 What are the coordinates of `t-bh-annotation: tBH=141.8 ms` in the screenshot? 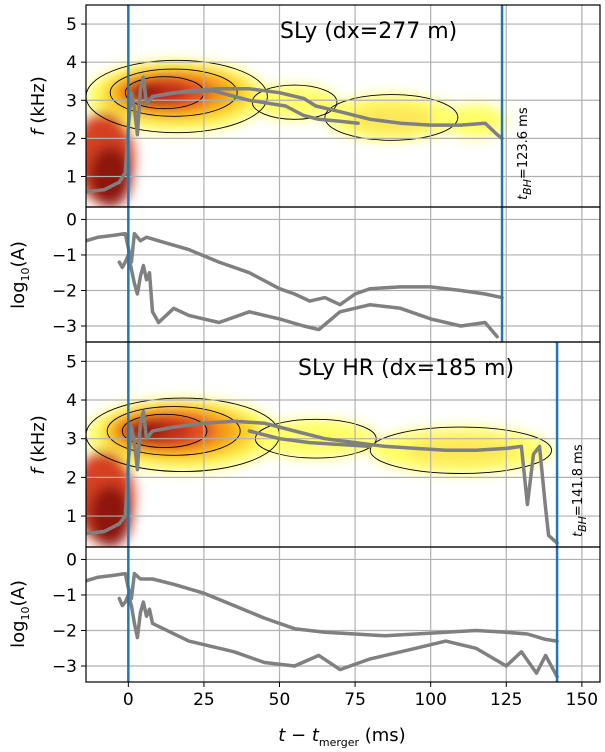 It's located at (580, 490).